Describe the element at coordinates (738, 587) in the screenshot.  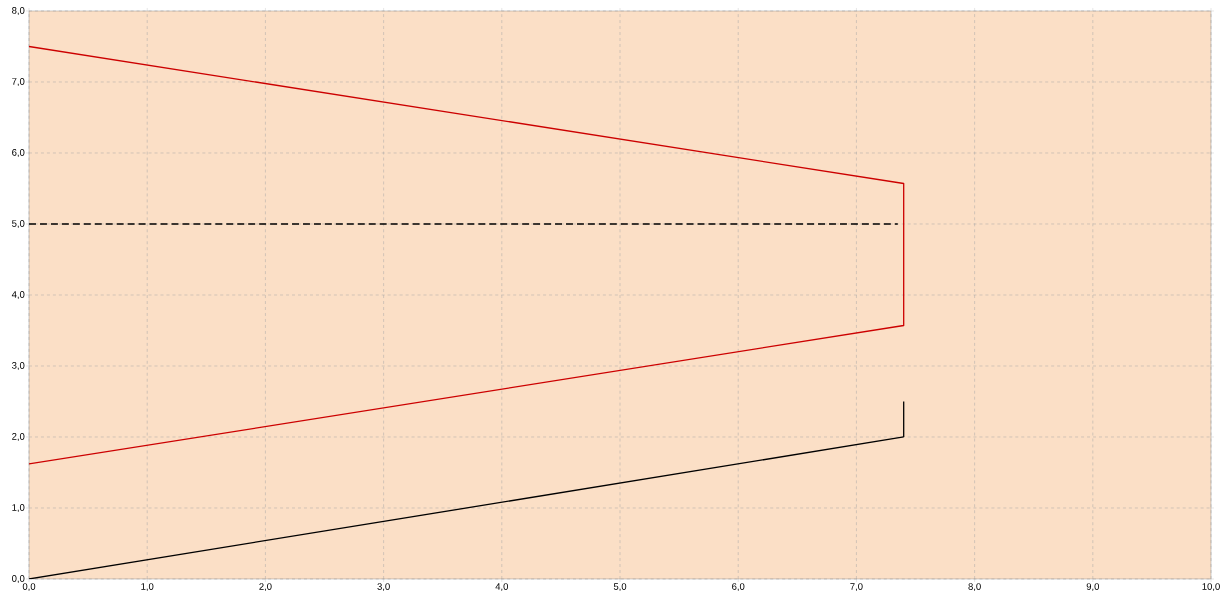
I see `x-tick-label: 6,0` at that location.